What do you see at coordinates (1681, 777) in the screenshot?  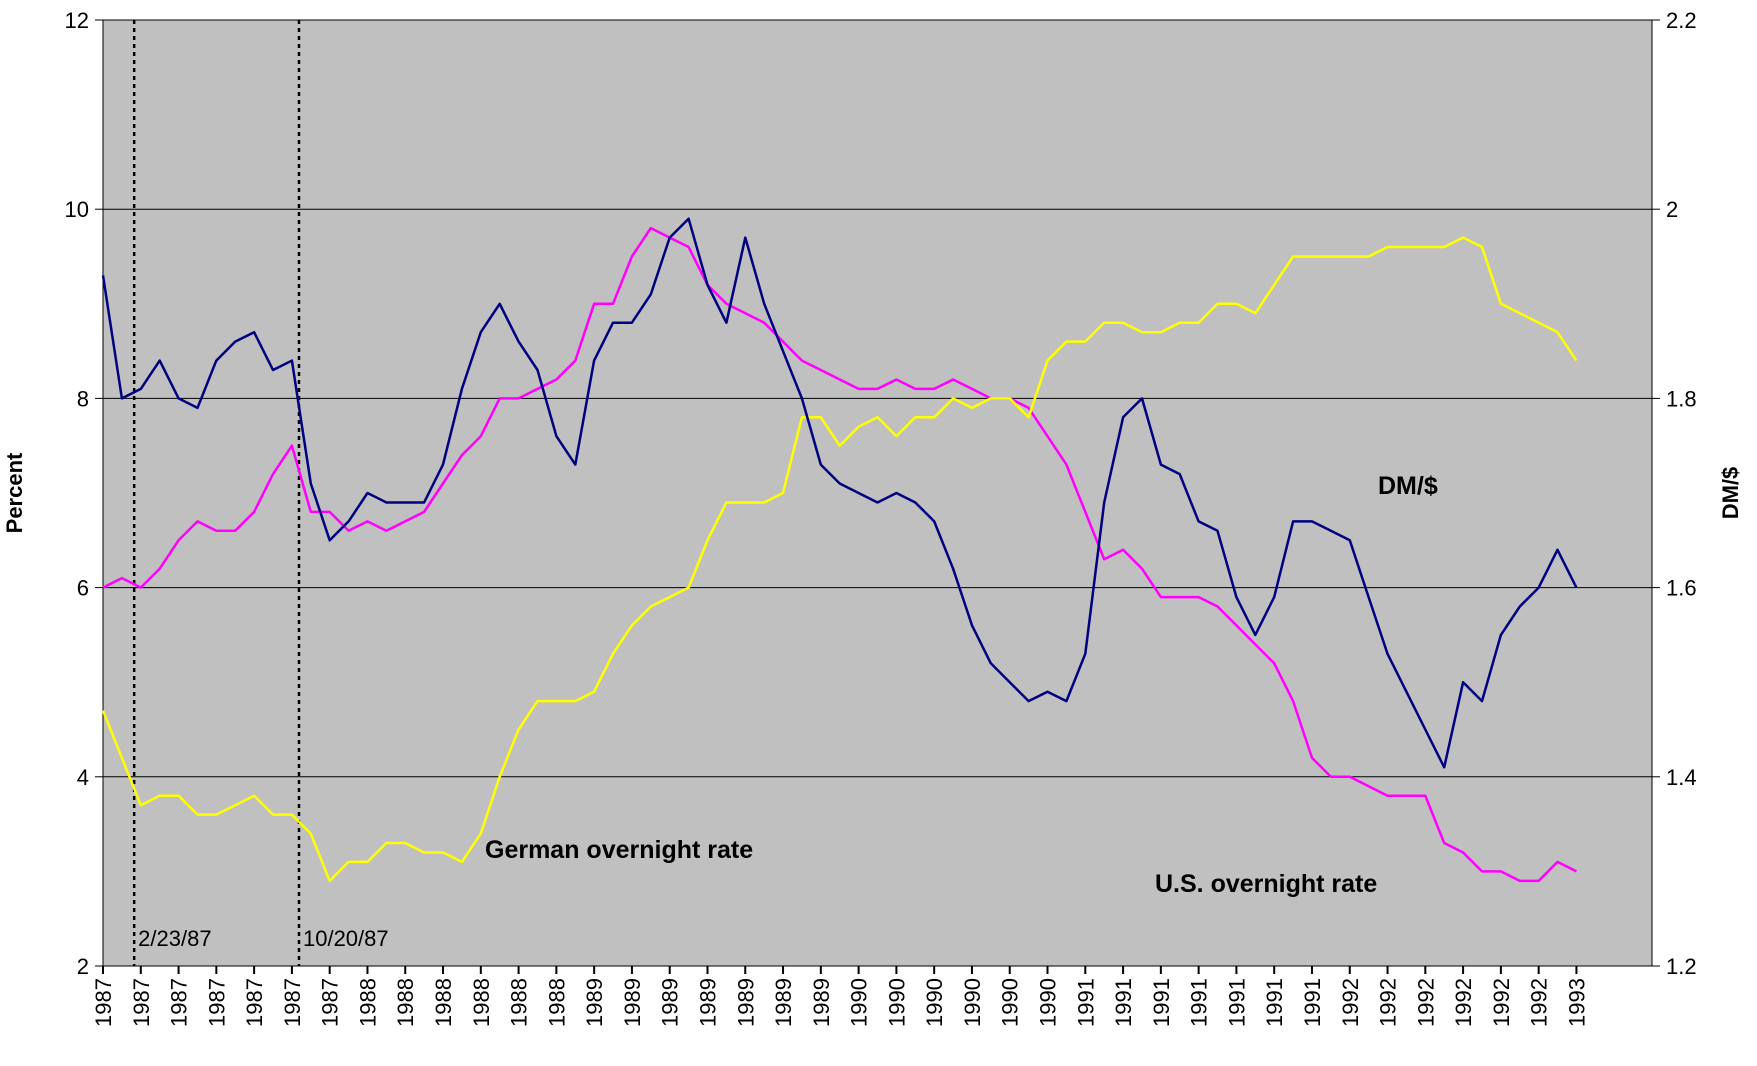 I see `y2-tick-label: 1.4` at bounding box center [1681, 777].